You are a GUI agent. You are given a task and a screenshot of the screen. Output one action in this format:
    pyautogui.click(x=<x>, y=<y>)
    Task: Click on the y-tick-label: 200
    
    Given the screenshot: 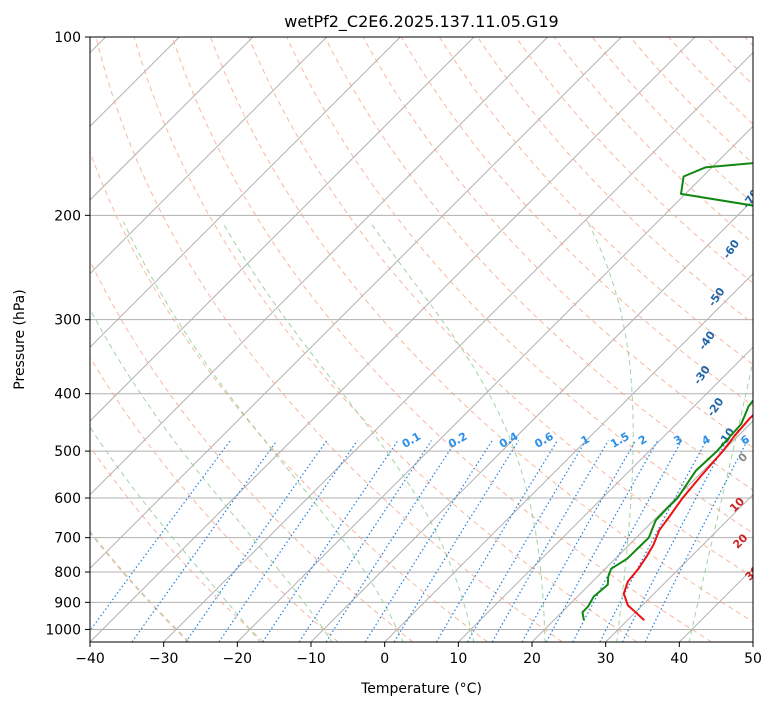 What is the action you would take?
    pyautogui.click(x=67, y=216)
    